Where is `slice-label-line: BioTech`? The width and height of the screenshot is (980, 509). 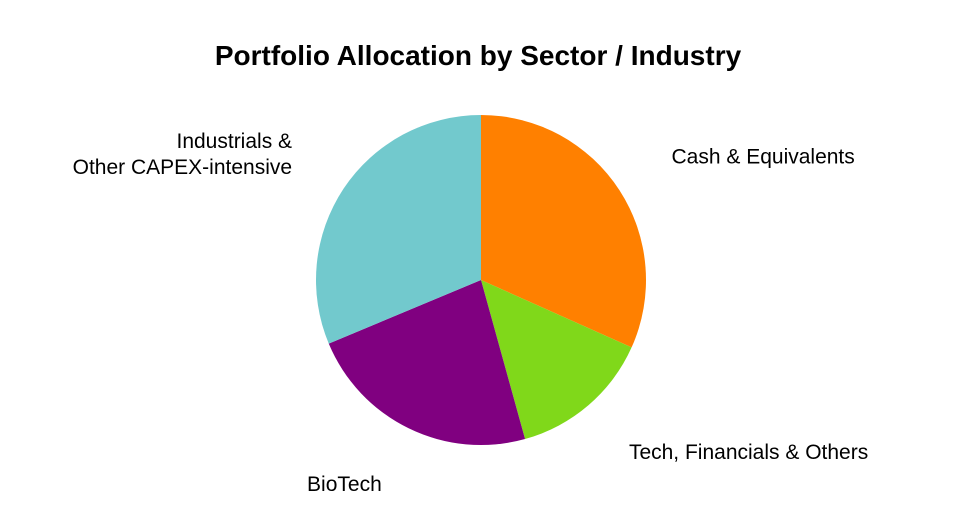 slice-label-line: BioTech is located at coordinates (344, 484).